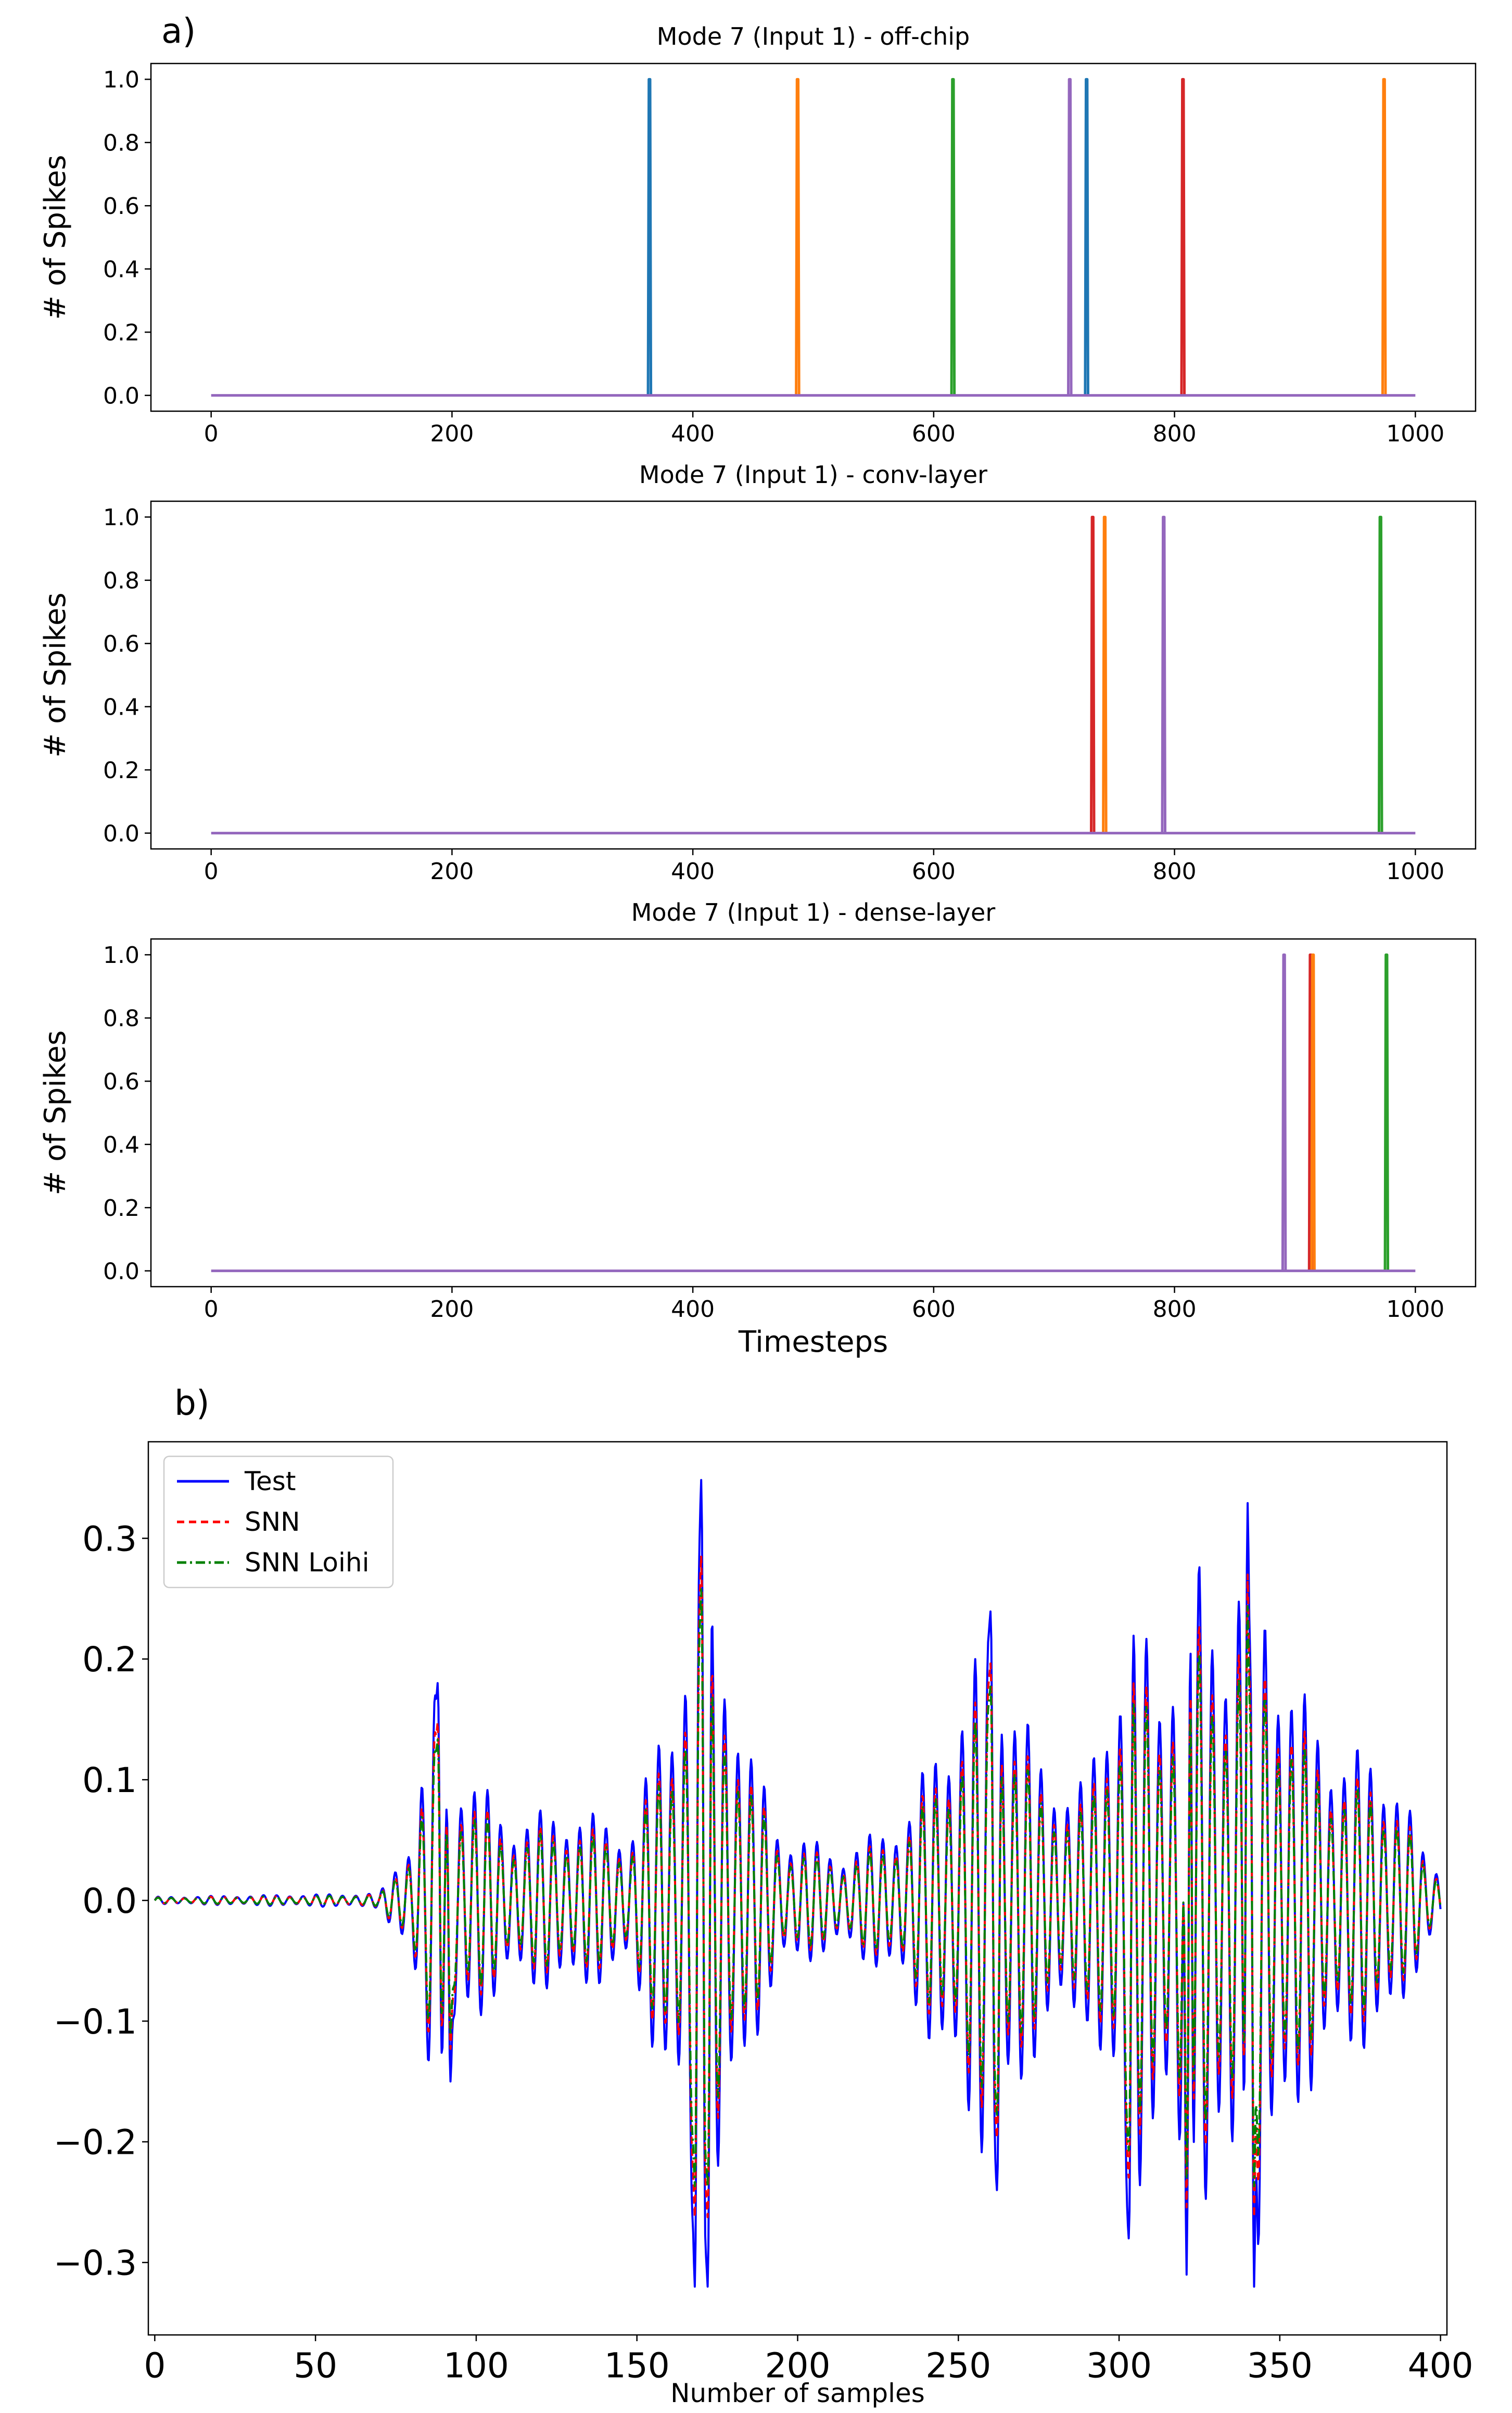 Image resolution: width=1512 pixels, height=2413 pixels. I want to click on chart-title: Mode 7 (Input 1) - off-chip, so click(813, 36).